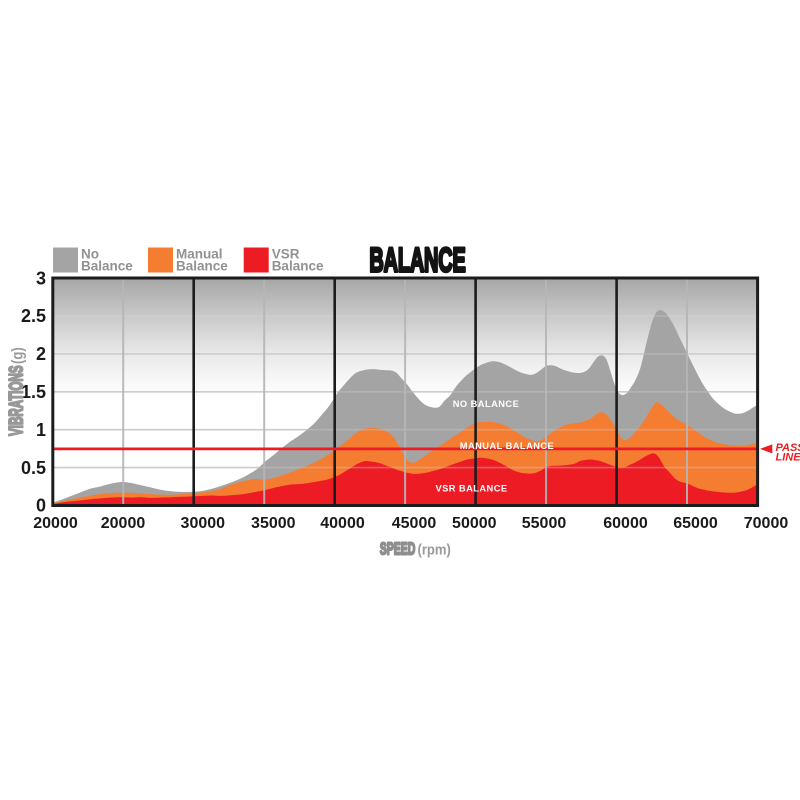  I want to click on svg-text: LINE, so click(788, 458).